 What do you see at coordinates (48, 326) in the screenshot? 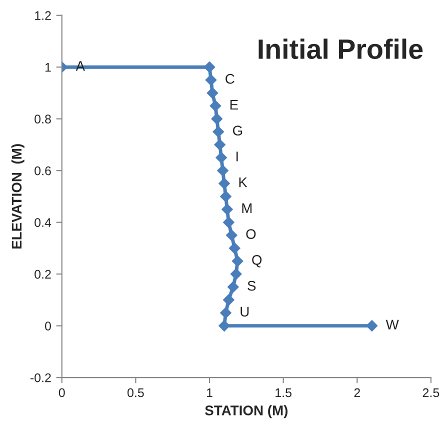
I see `y-tick-label: 0` at bounding box center [48, 326].